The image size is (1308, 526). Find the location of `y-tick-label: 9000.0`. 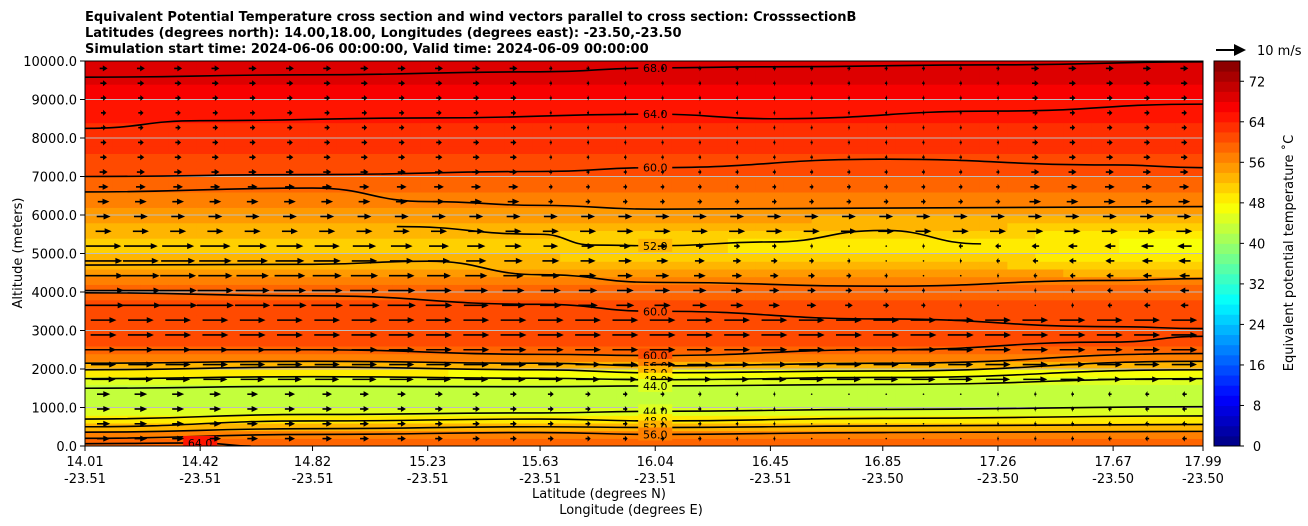

y-tick-label: 9000.0 is located at coordinates (55, 101).